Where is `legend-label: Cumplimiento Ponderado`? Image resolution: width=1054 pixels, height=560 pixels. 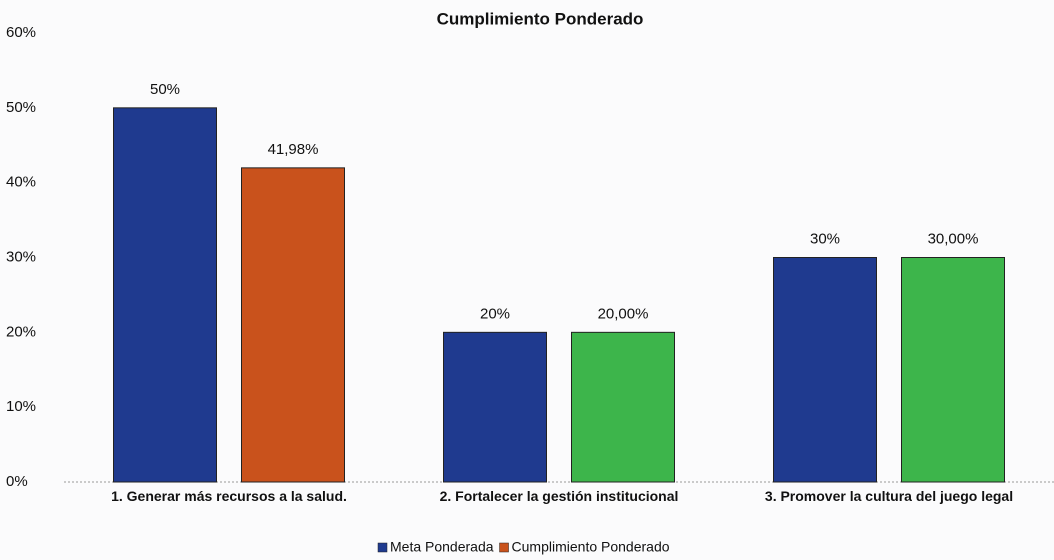 legend-label: Cumplimiento Ponderado is located at coordinates (591, 547).